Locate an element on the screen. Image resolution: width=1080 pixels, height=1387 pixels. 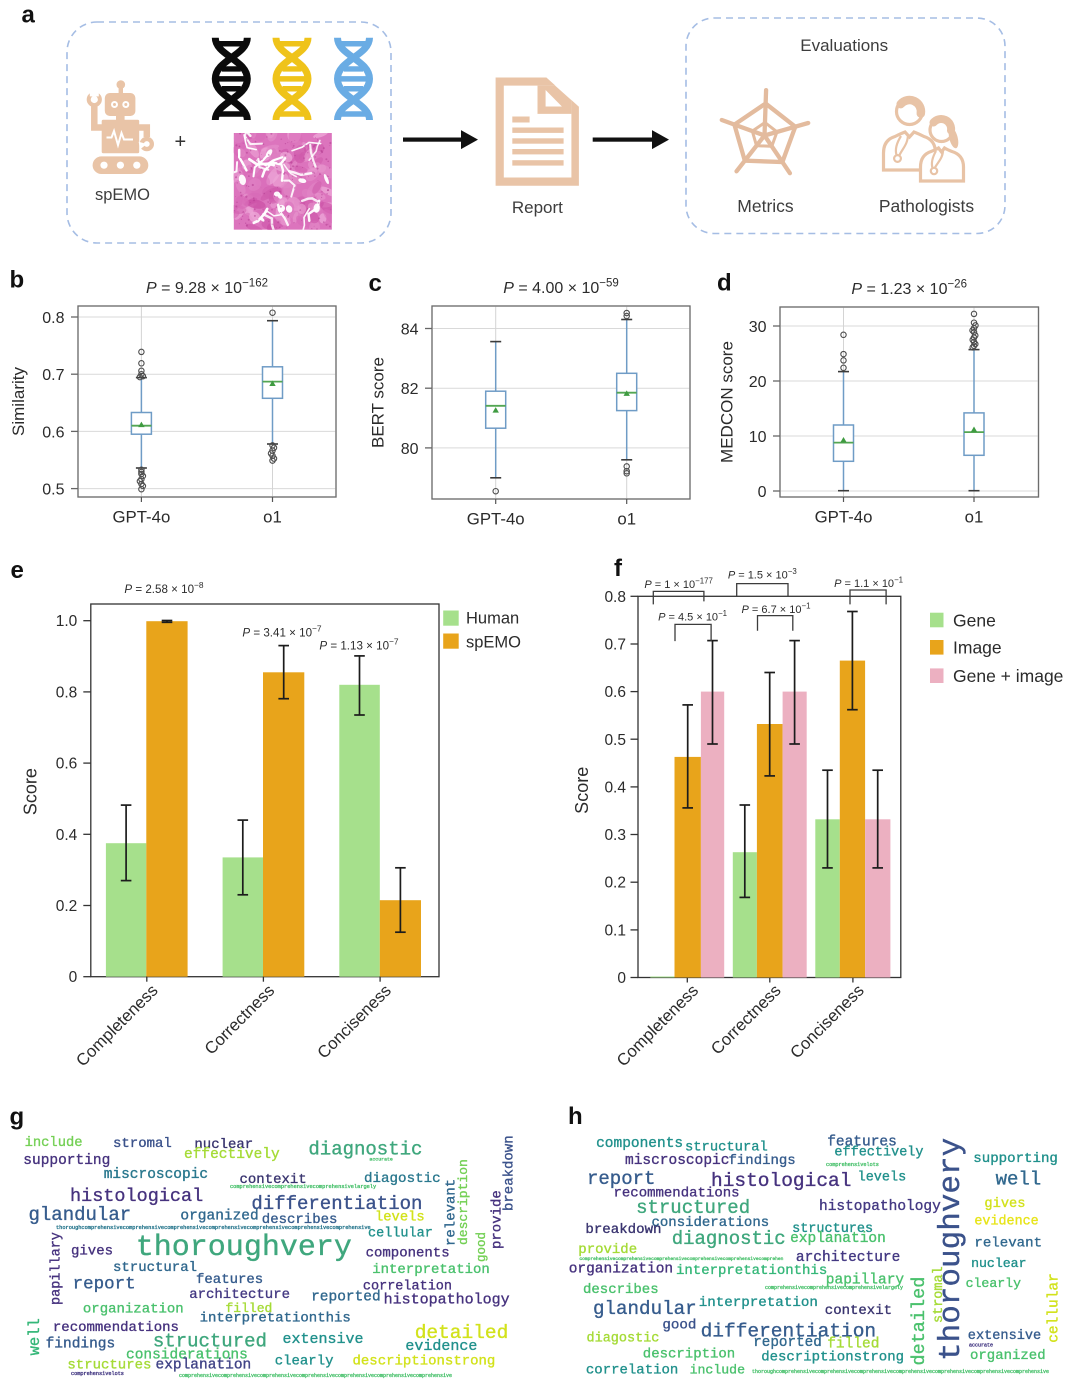
svg-text: 0.4 is located at coordinates (615, 787).